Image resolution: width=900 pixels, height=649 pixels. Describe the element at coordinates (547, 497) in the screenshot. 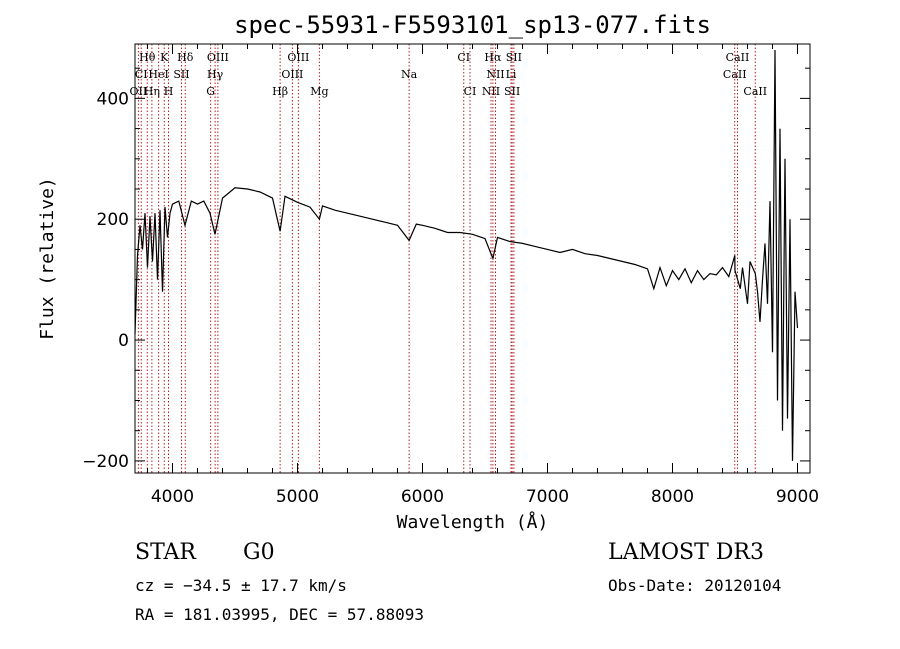

I see `x-tick-label: 7000` at that location.